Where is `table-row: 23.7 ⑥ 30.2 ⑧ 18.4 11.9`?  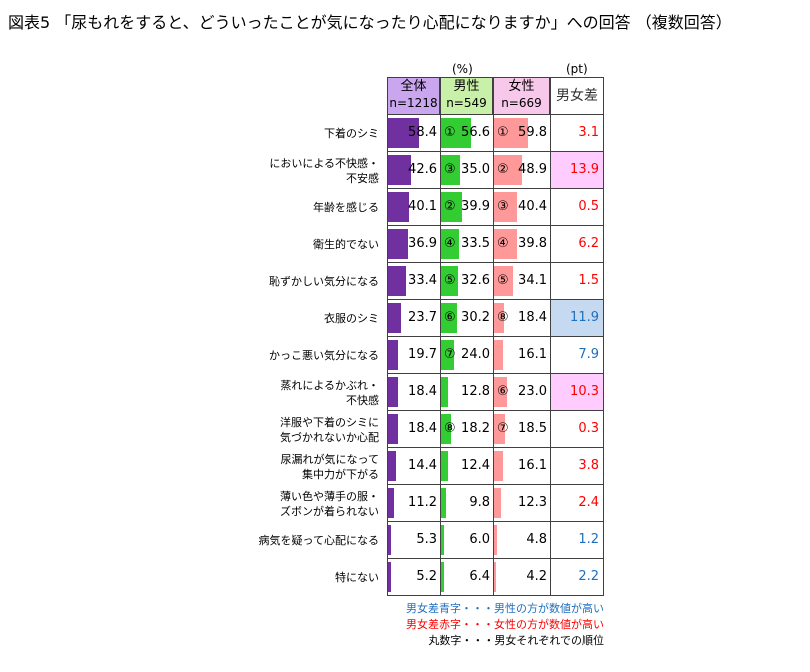
table-row: 23.7 ⑥ 30.2 ⑧ 18.4 11.9 is located at coordinates (495, 318).